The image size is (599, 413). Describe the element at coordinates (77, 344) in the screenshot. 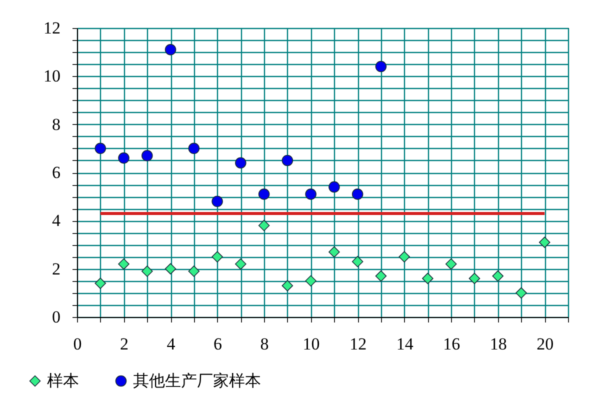

I see `x-tick-label: 0` at that location.